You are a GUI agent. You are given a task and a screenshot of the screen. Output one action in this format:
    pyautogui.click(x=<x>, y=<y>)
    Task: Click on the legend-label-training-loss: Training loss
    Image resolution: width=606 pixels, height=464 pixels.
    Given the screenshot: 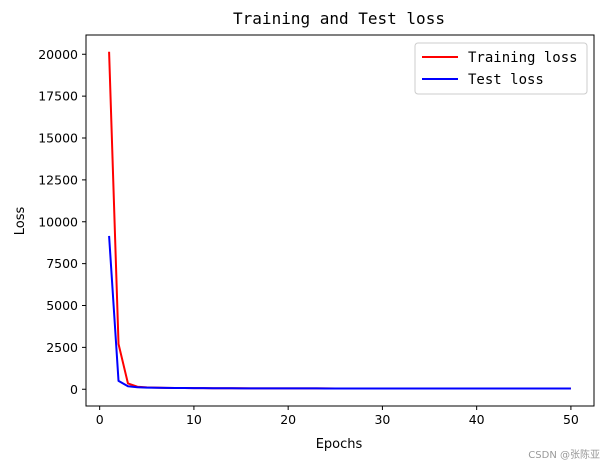 What is the action you would take?
    pyautogui.click(x=523, y=58)
    